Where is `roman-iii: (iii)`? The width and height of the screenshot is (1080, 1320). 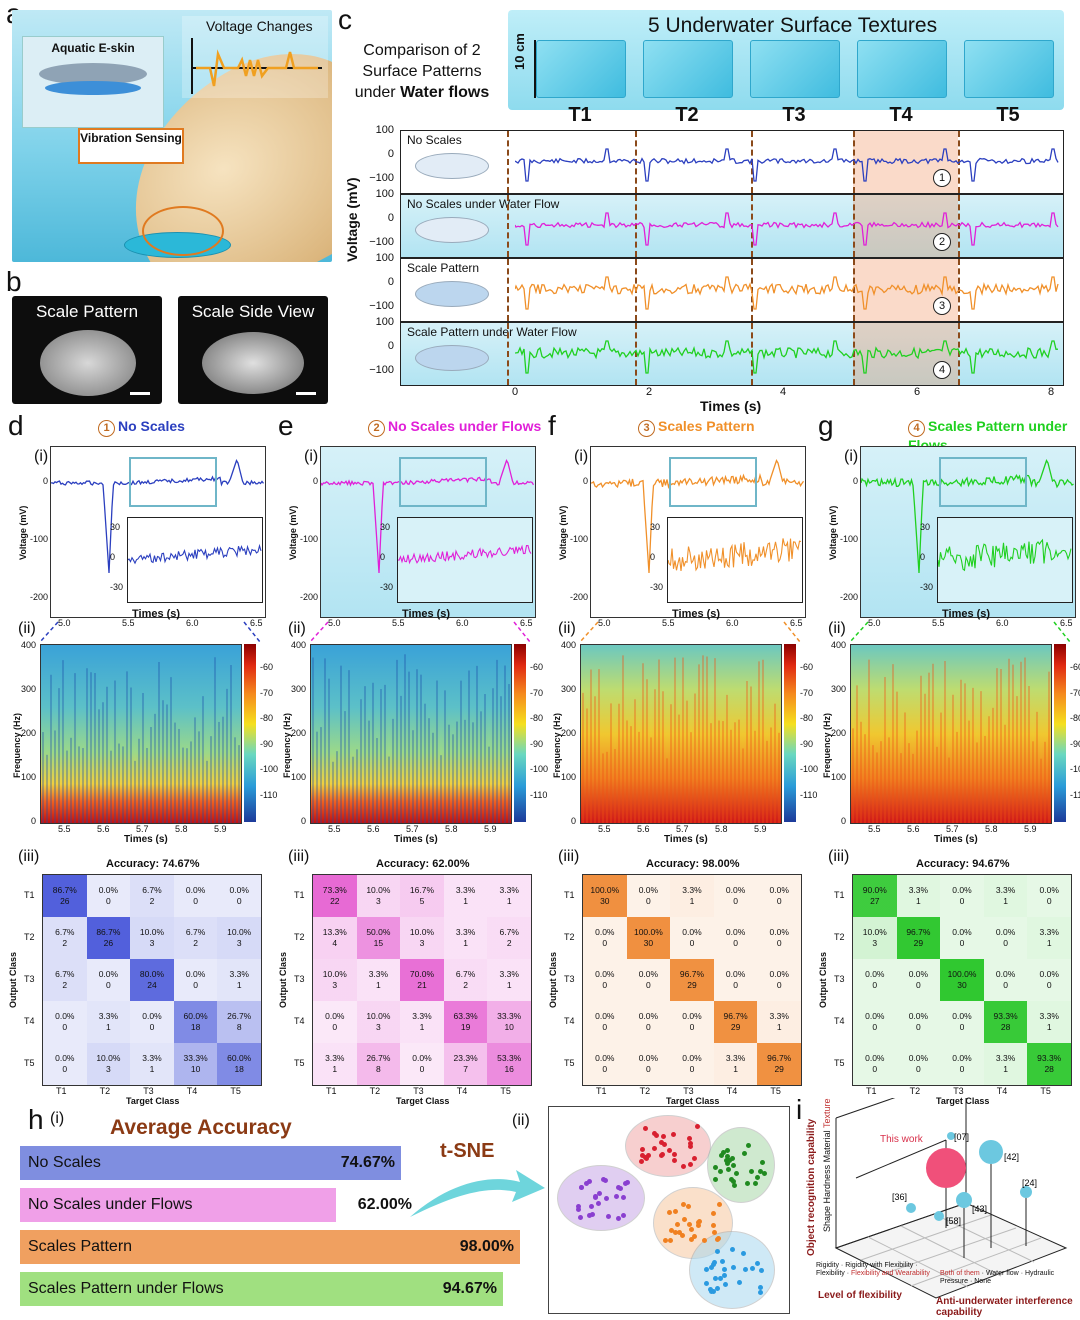
roman-iii: (iii) is located at coordinates (569, 856).